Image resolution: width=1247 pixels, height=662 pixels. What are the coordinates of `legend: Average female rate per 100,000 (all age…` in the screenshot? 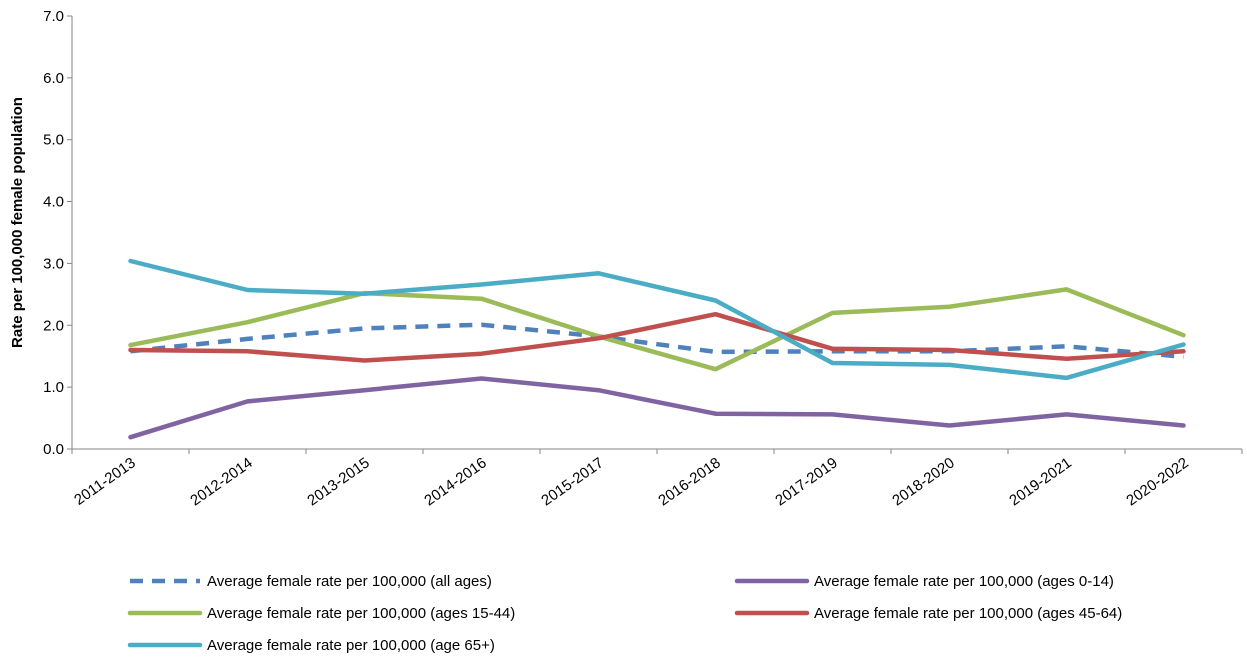 It's located at (624, 613).